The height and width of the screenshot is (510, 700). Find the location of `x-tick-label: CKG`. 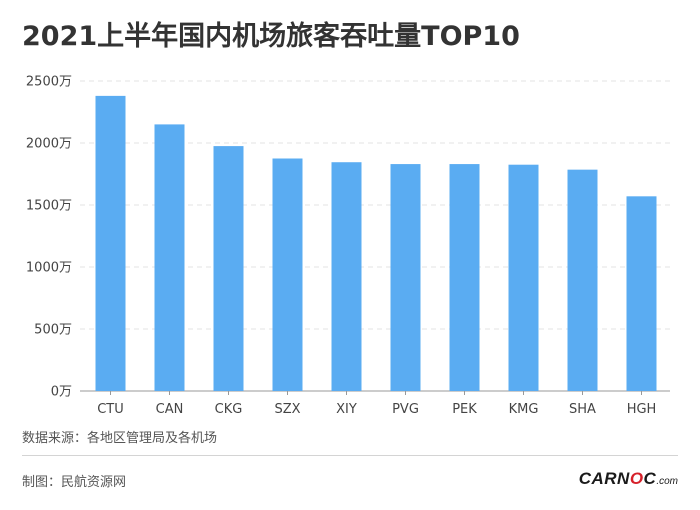

x-tick-label: CKG is located at coordinates (229, 409).